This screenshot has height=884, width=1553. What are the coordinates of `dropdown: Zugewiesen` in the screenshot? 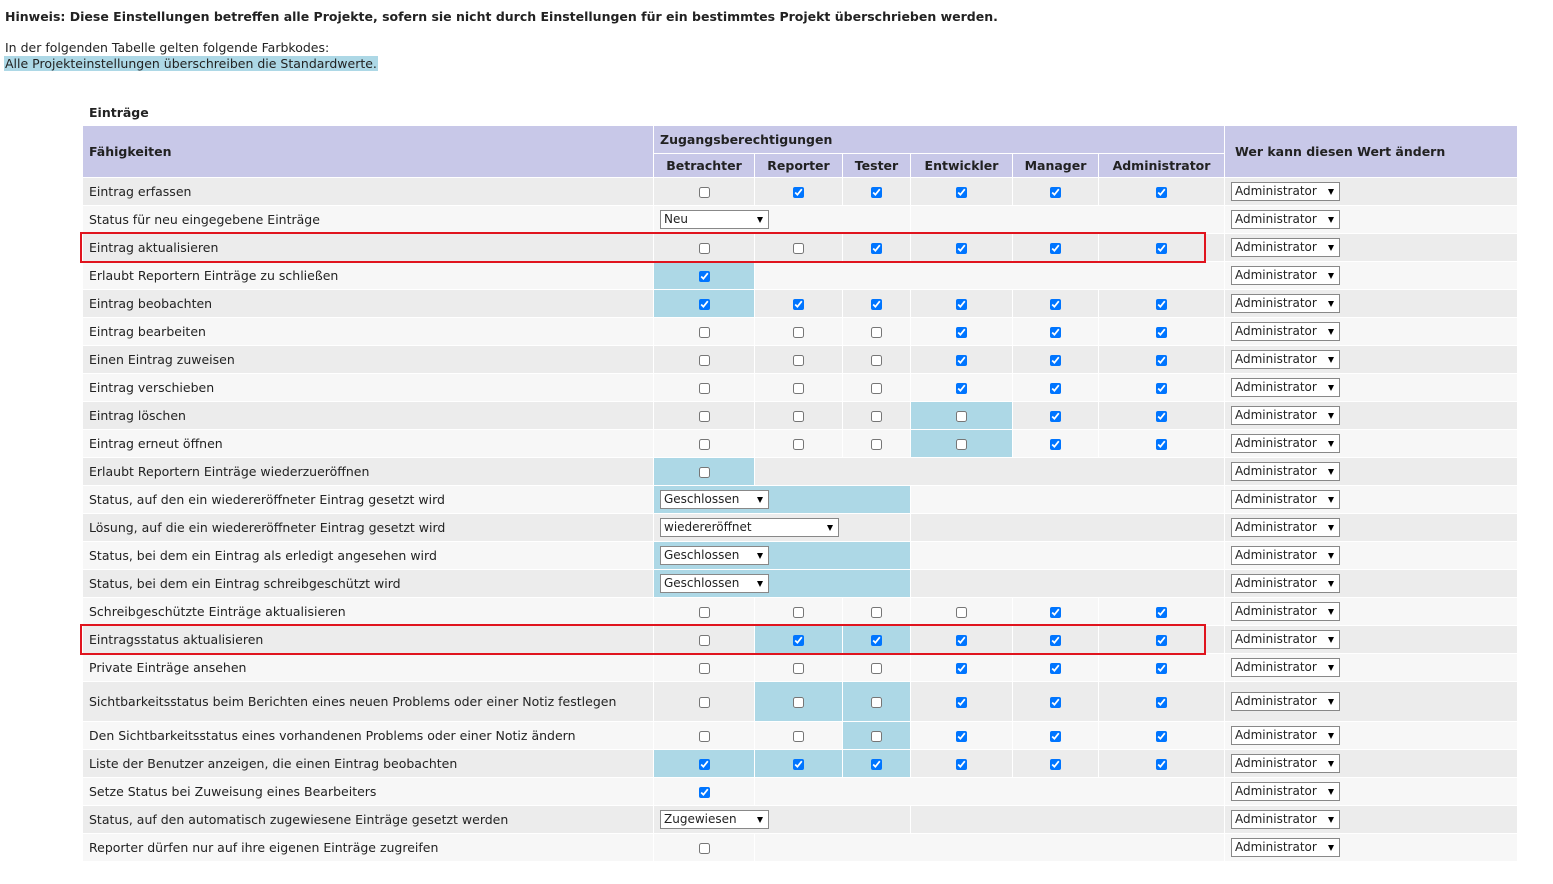 It's located at (714, 819).